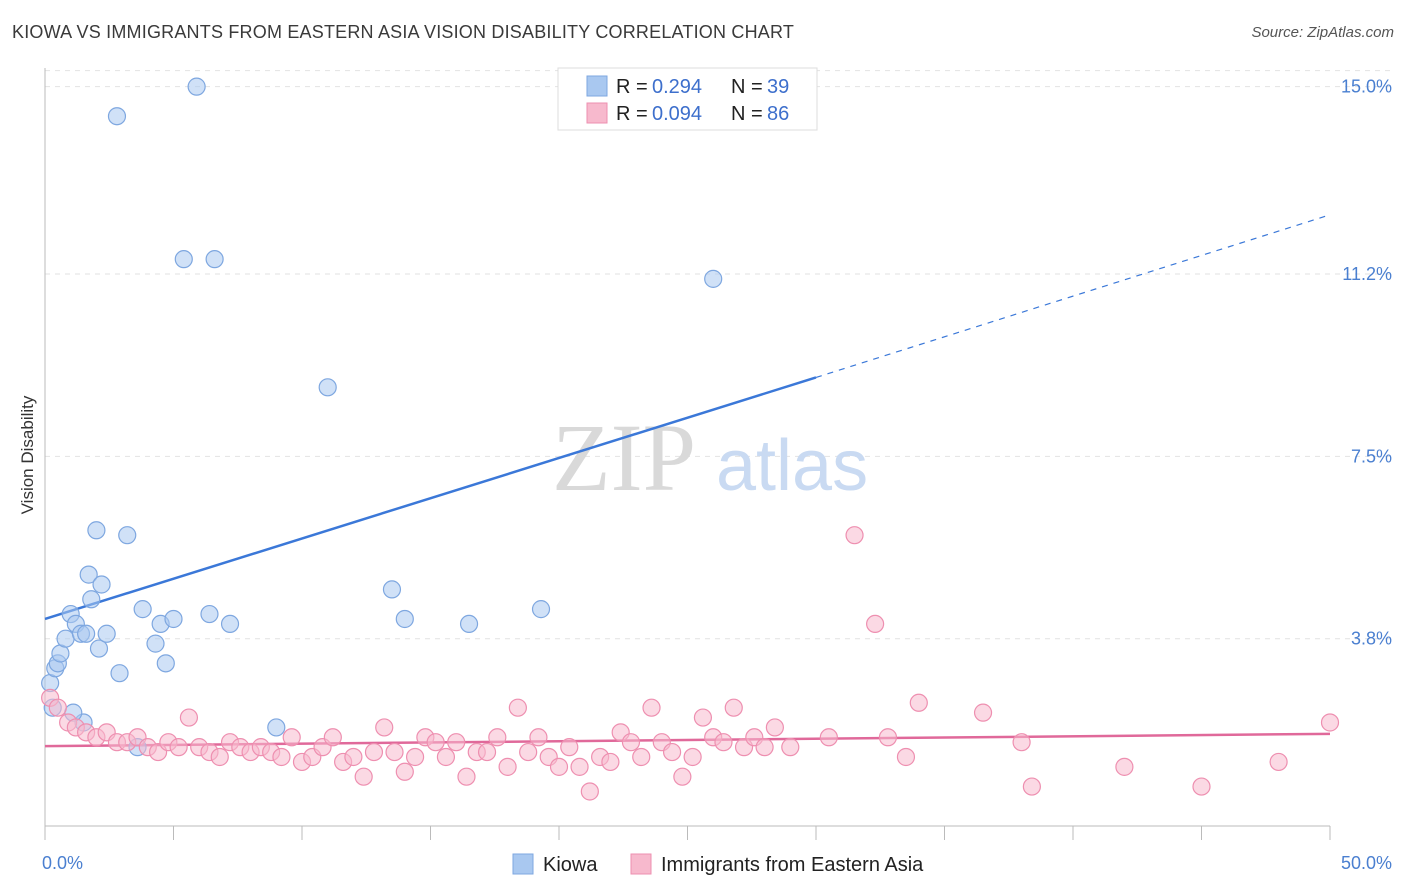 The height and width of the screenshot is (892, 1406). Describe the element at coordinates (570, 865) in the screenshot. I see `legend-series-label-0: Kiowa` at that location.